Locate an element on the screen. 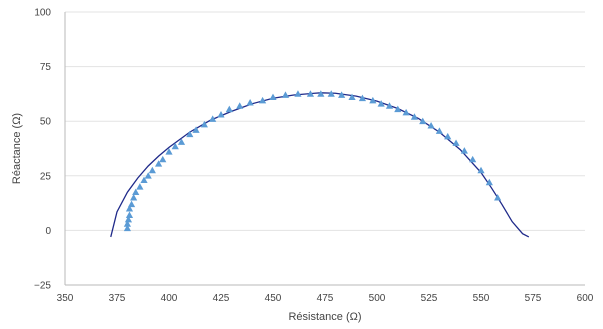 This screenshot has height=329, width=603. y-tick-label: 75 is located at coordinates (46, 67).